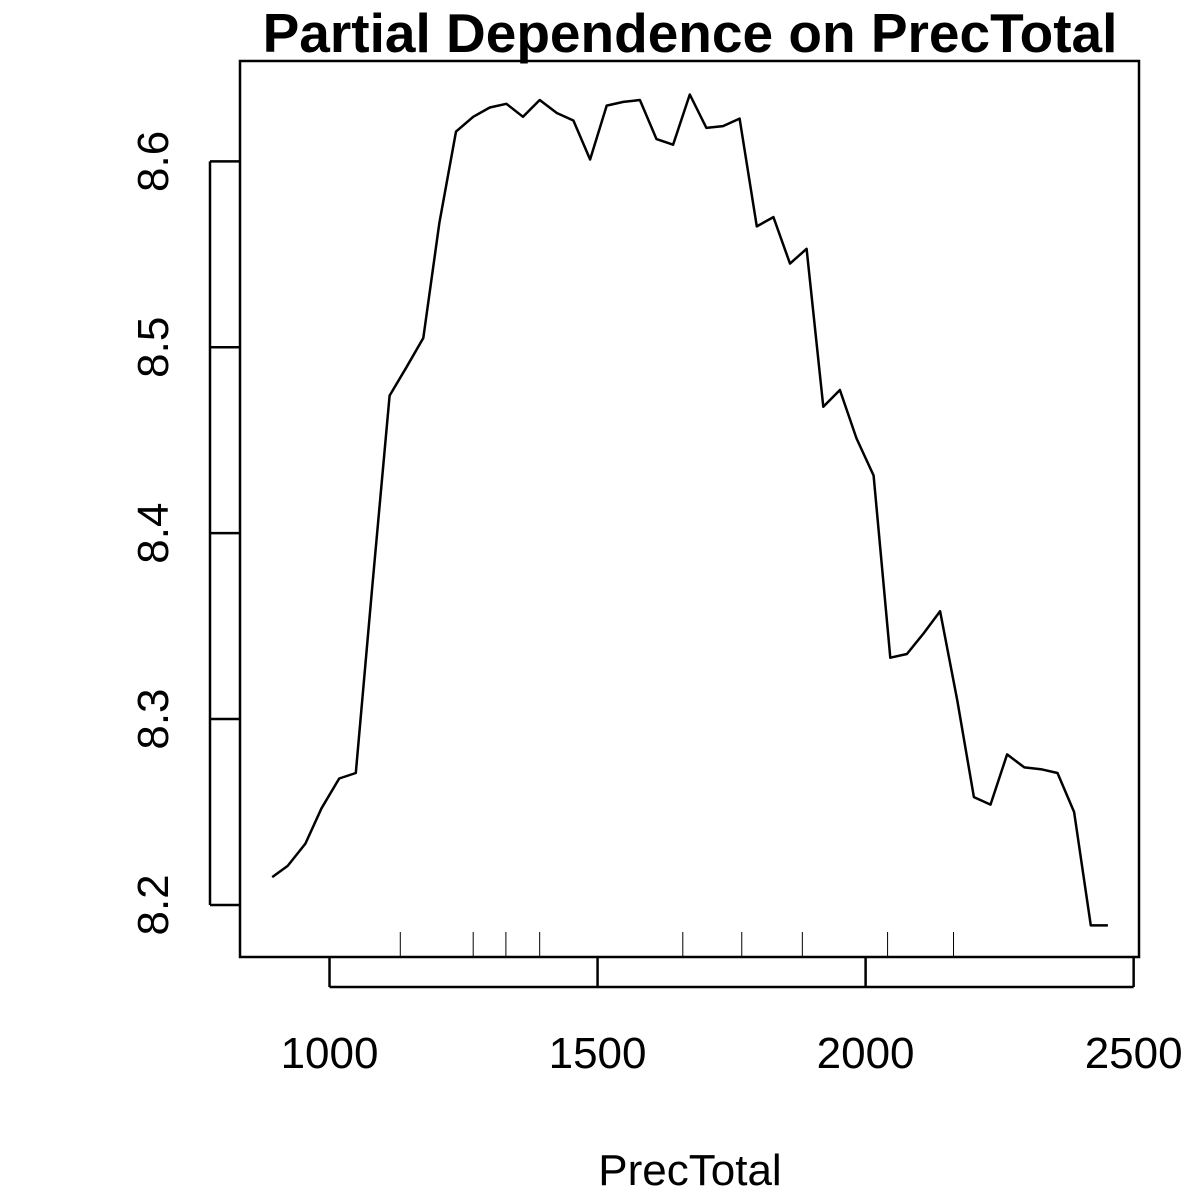 Image resolution: width=1200 pixels, height=1200 pixels. Describe the element at coordinates (598, 1053) in the screenshot. I see `x-tick-label: 1500` at that location.